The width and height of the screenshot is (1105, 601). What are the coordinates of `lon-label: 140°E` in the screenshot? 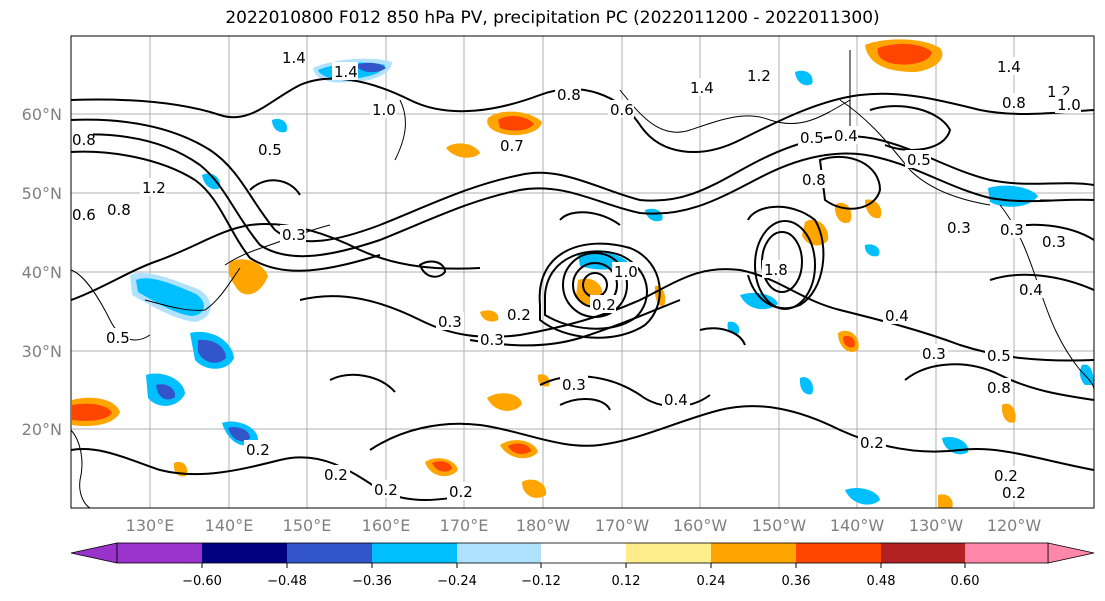 It's located at (229, 525).